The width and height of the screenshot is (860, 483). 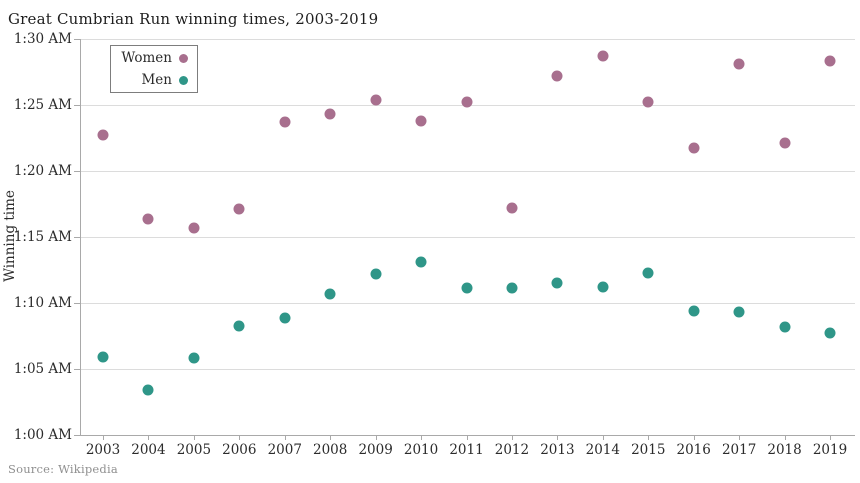 I want to click on data-point-men-2003, so click(x=103, y=357).